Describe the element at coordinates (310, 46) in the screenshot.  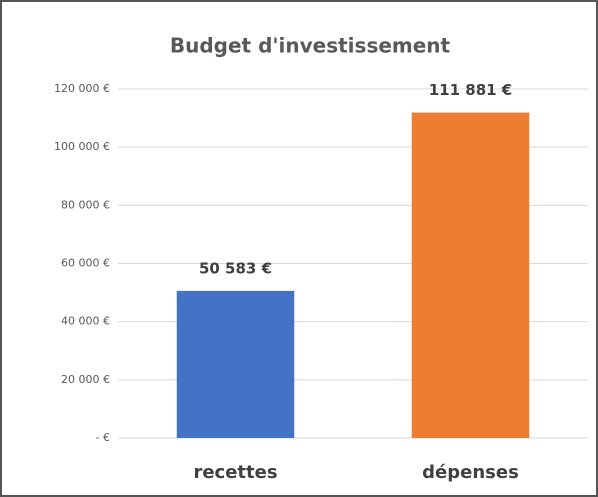
I see `chart-title: Budget d'investissement` at that location.